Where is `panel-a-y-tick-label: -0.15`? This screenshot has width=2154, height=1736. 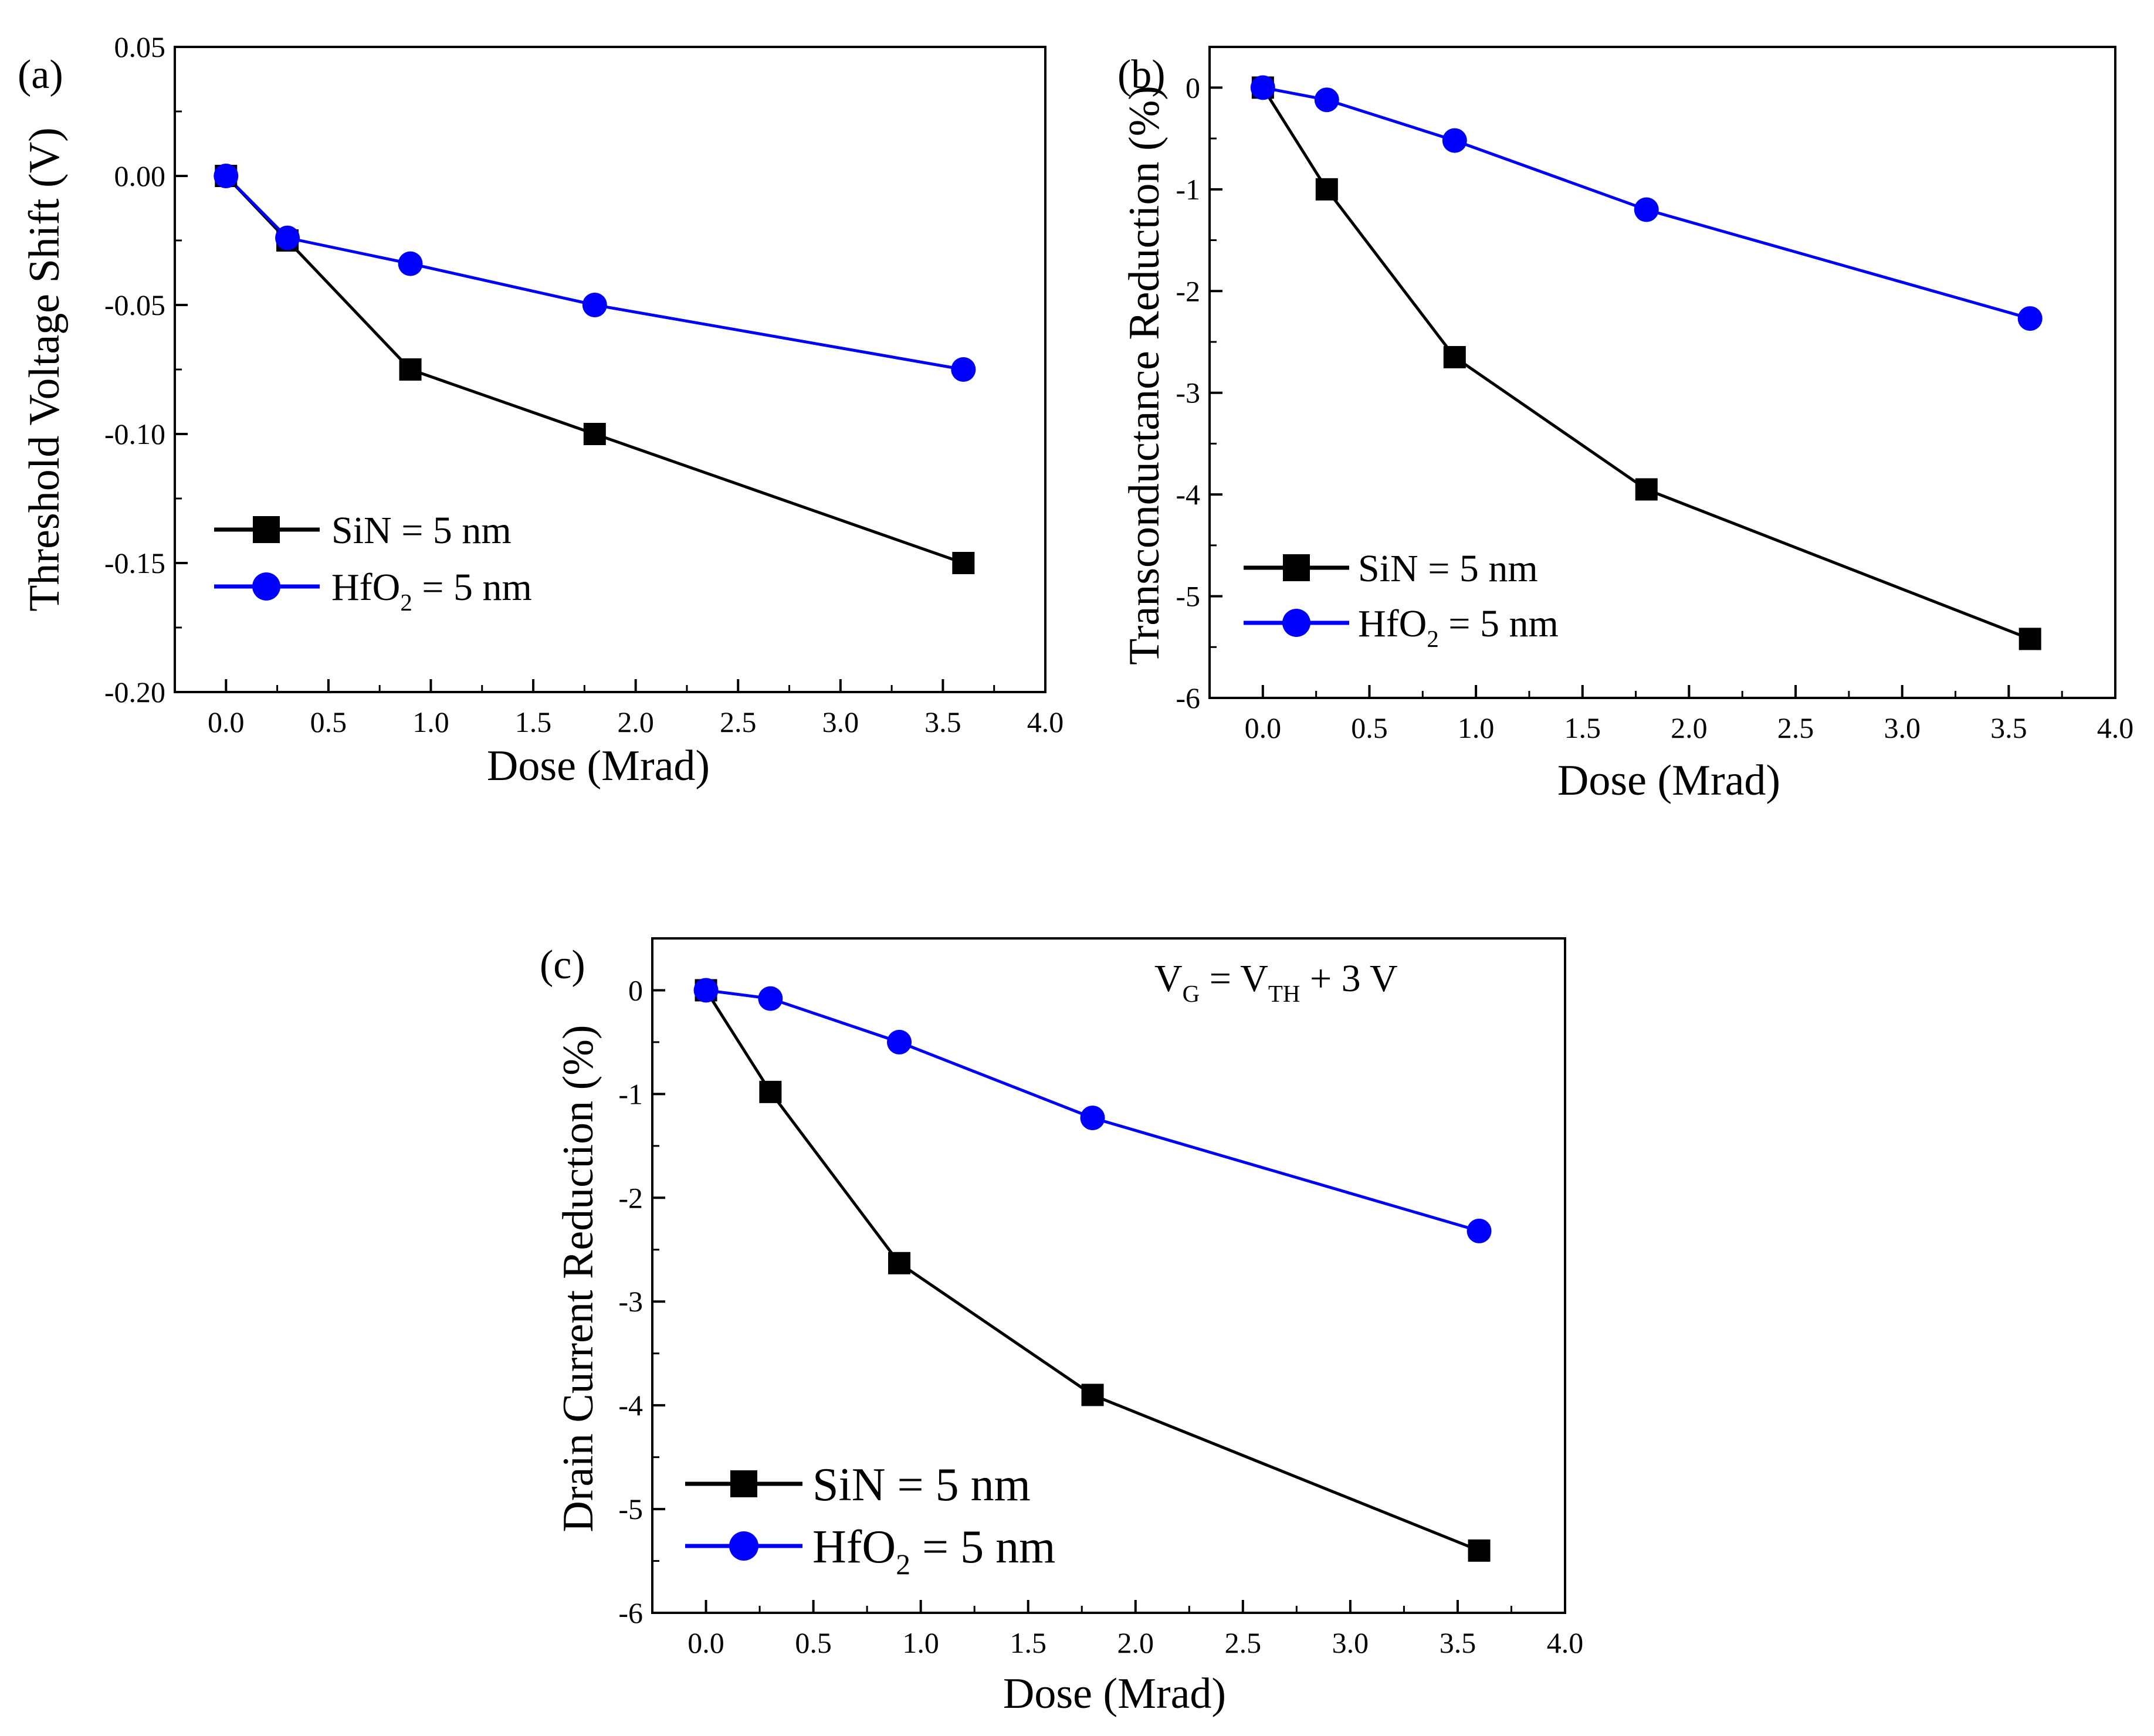
panel-a-y-tick-label: -0.15 is located at coordinates (134, 563).